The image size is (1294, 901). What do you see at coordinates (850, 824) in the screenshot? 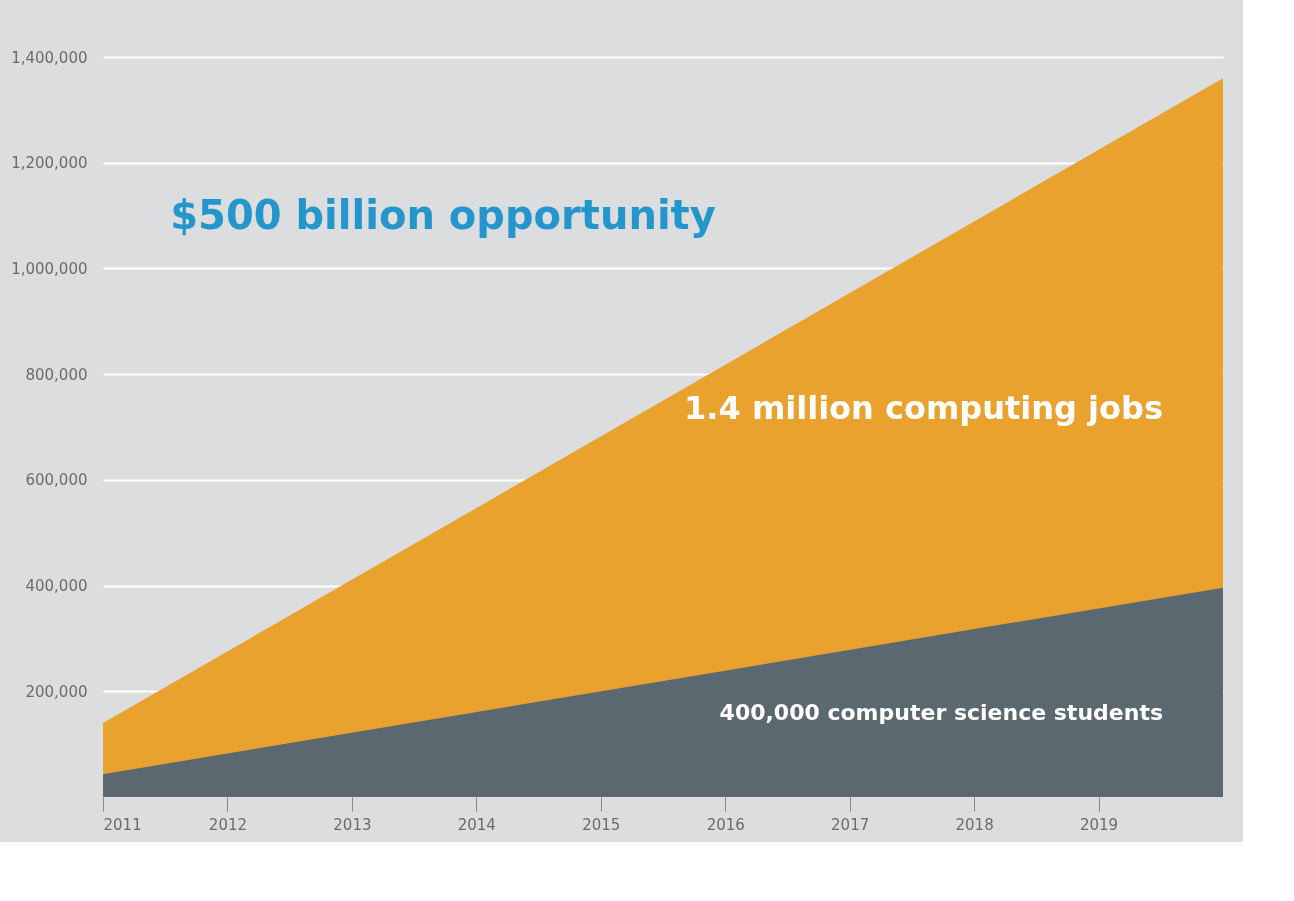
I see `x-tick-label: 2017` at bounding box center [850, 824].